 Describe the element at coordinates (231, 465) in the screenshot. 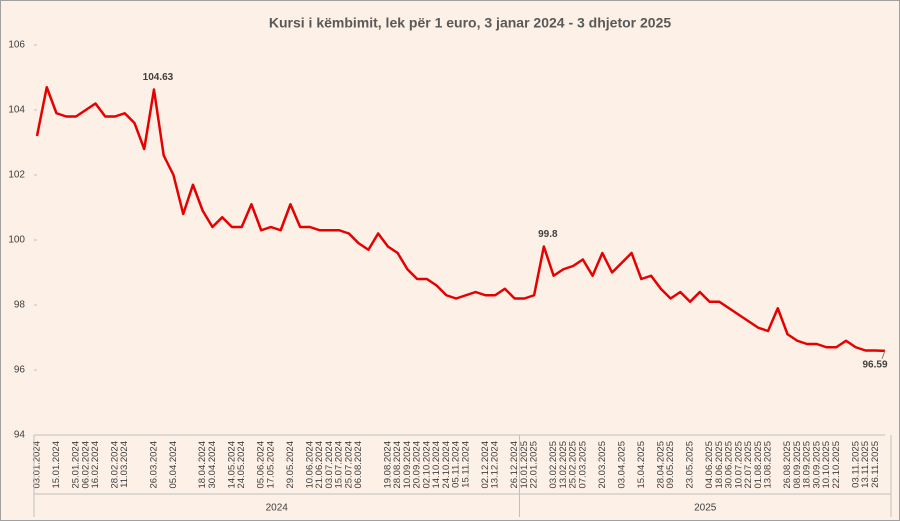

I see `x-tick-label: 14.05.2024` at that location.